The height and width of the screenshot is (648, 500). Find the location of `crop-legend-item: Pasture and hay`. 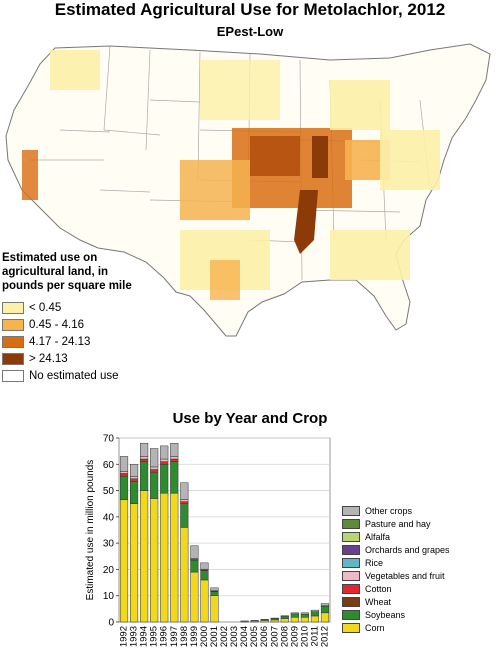

crop-legend-item: Pasture and hay is located at coordinates (419, 523).